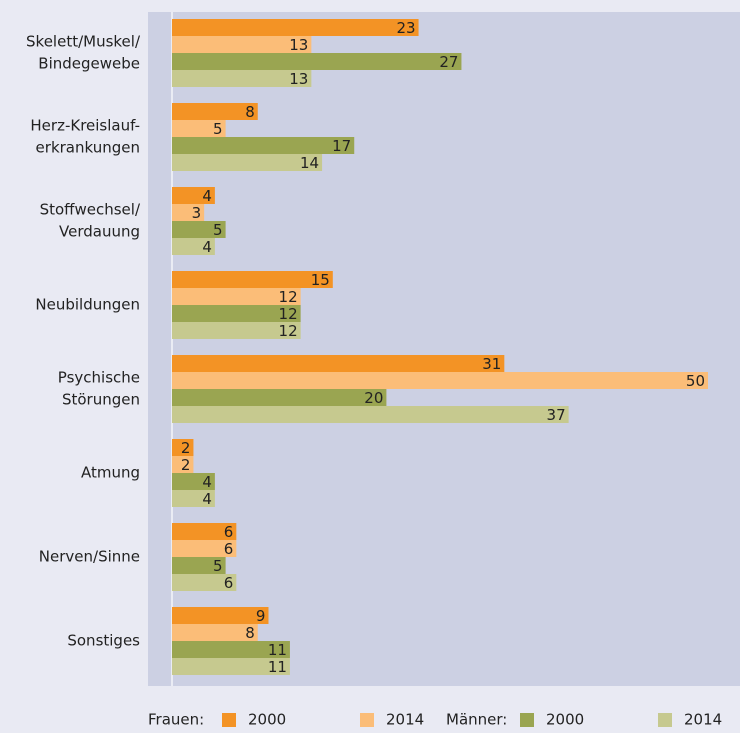 The width and height of the screenshot is (740, 733). Describe the element at coordinates (99, 232) in the screenshot. I see `category-label: Verdauung` at that location.